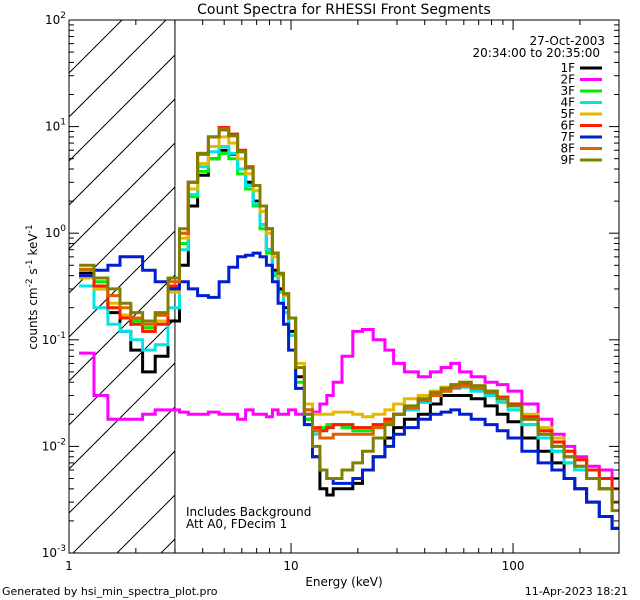 The height and width of the screenshot is (600, 640). Describe the element at coordinates (567, 80) in the screenshot. I see `legend-label-2F: 2F` at that location.